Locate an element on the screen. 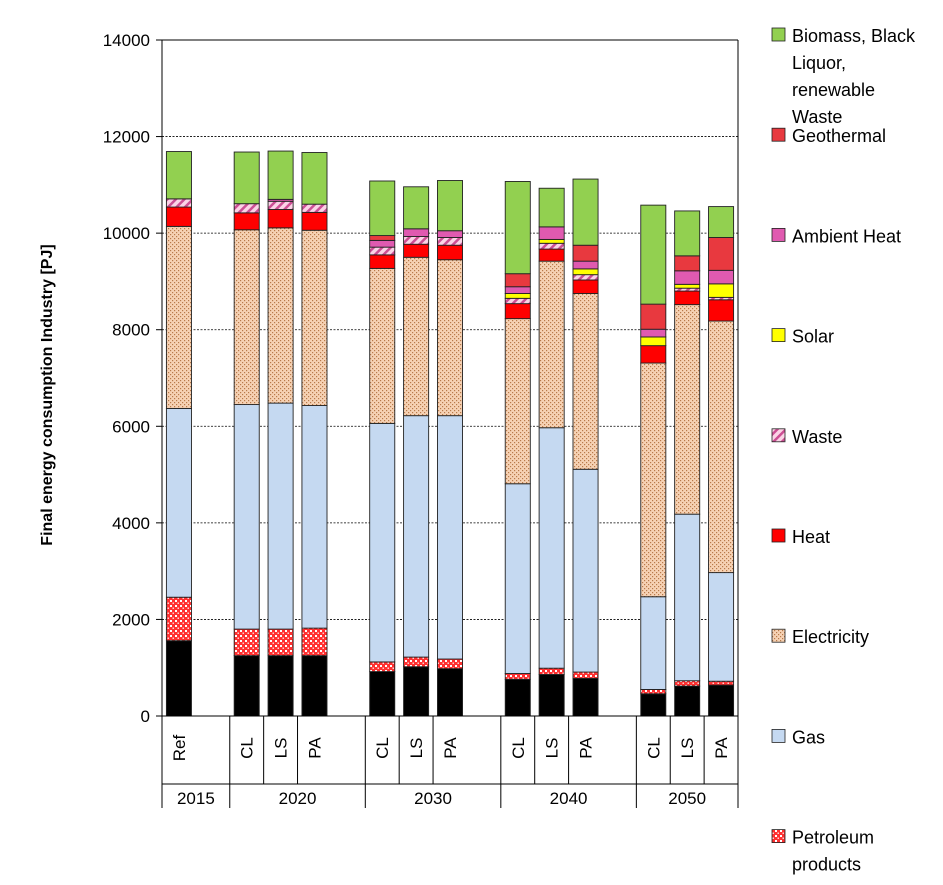  y-axis-label: Final energy consumption Industry [PJ] is located at coordinates (47, 394).